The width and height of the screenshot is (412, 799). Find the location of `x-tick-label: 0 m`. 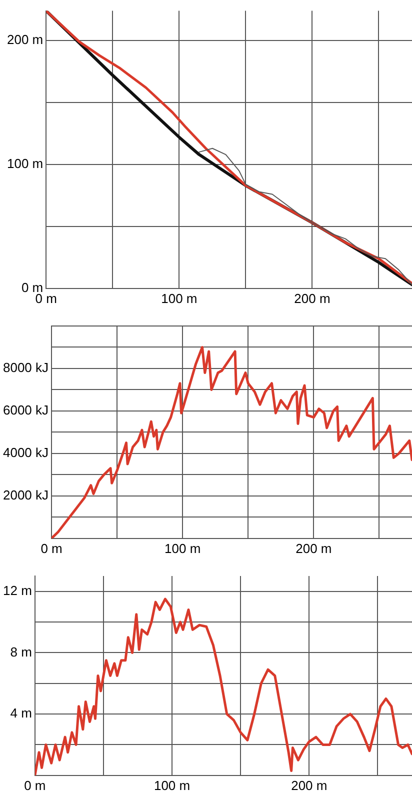

x-tick-label: 0 m is located at coordinates (51, 548).